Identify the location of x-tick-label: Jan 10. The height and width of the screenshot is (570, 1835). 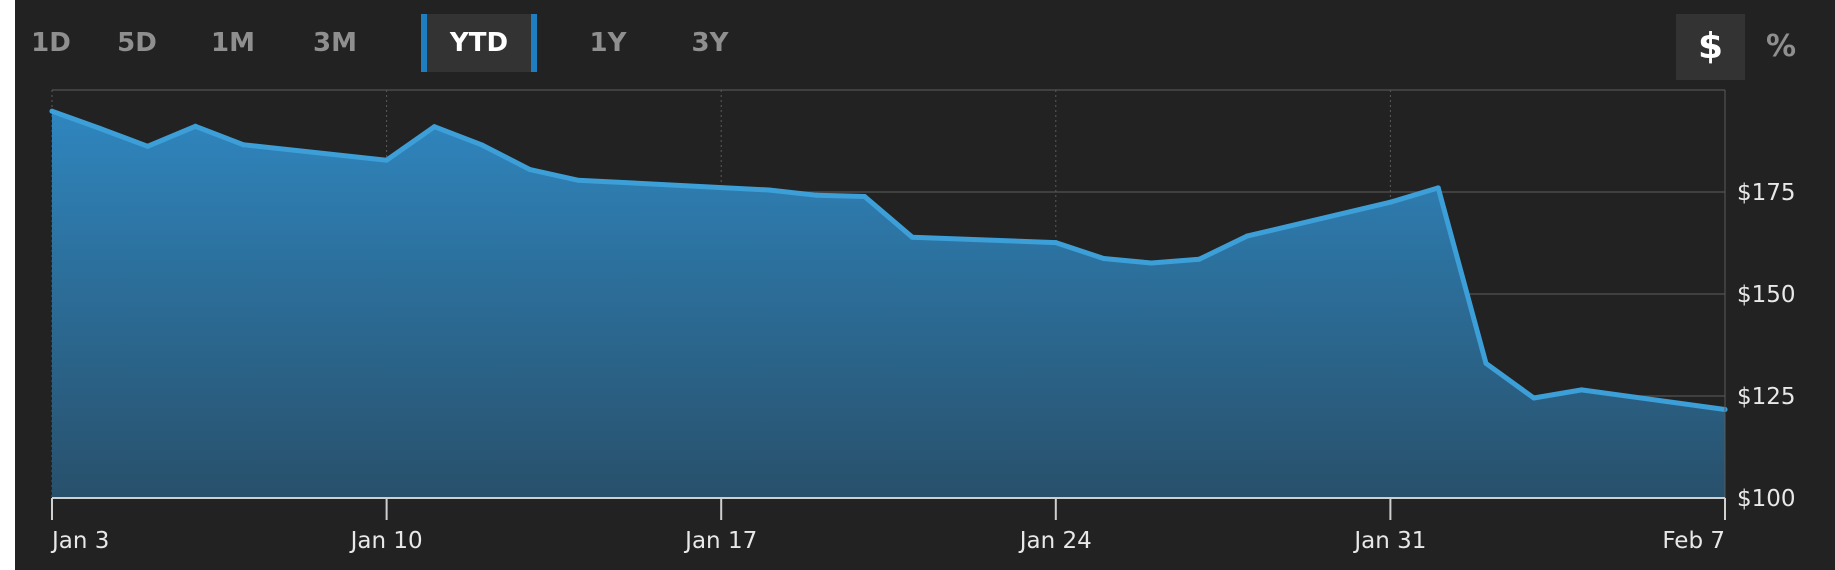
(386, 541).